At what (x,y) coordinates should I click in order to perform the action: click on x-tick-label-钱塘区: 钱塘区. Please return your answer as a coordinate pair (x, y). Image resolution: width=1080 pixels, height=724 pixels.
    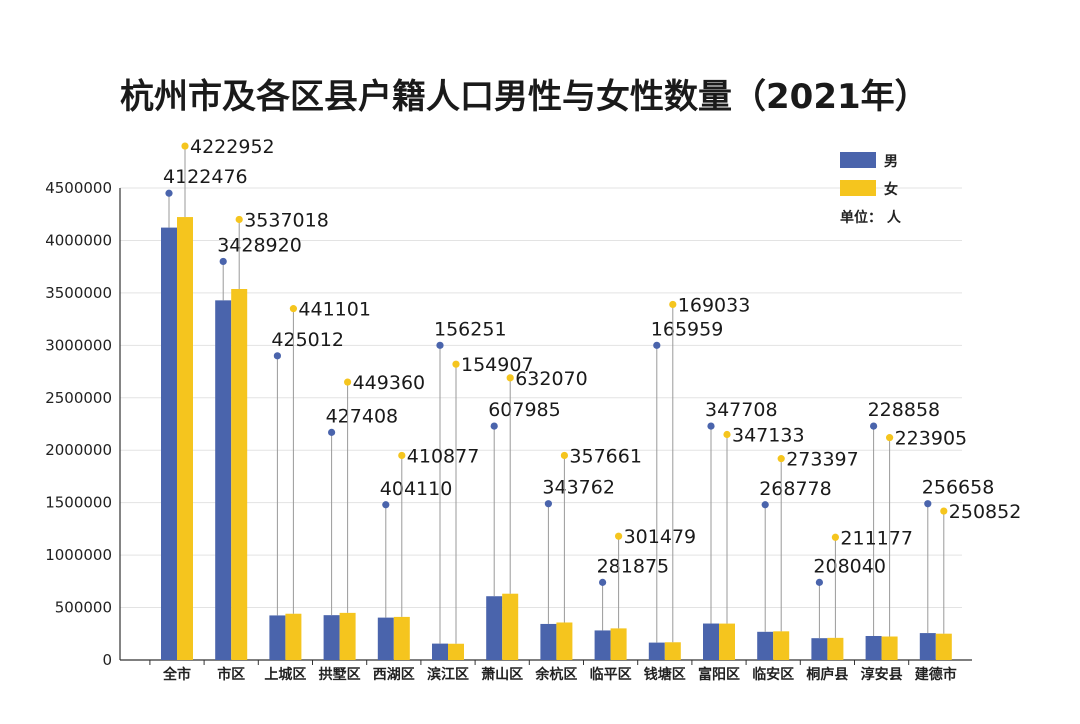
    Looking at the image, I should click on (665, 674).